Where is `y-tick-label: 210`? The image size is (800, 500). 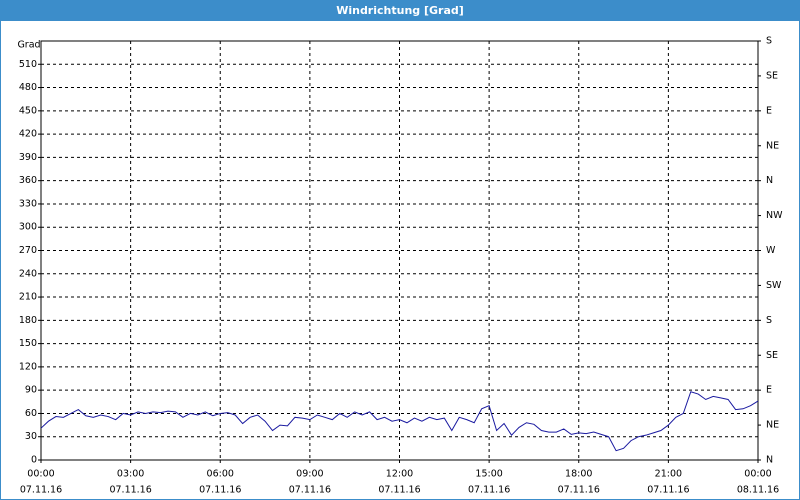 y-tick-label: 210 is located at coordinates (28, 297).